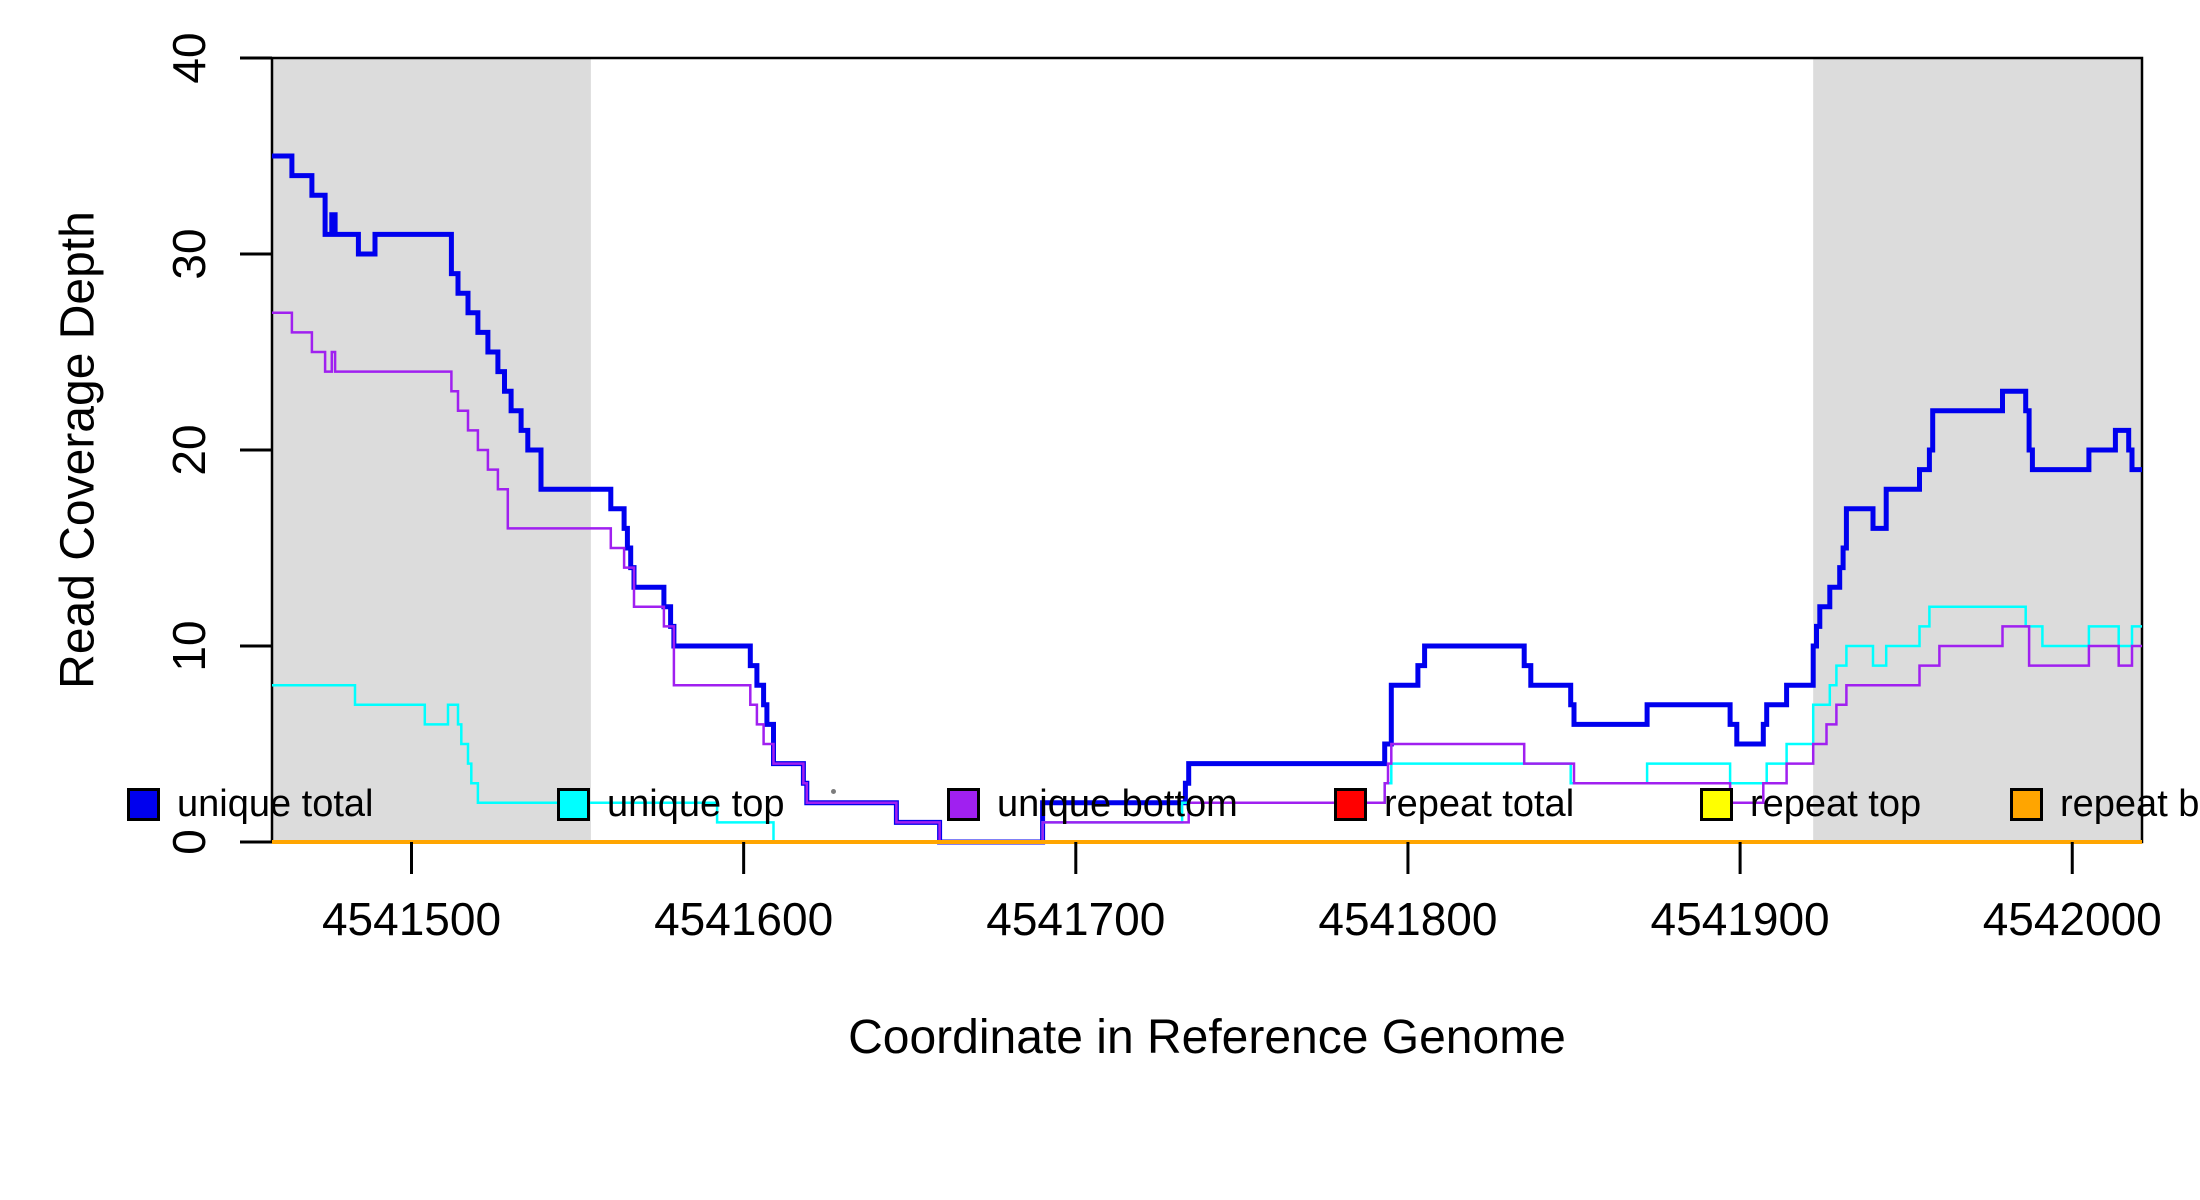  Describe the element at coordinates (189, 449) in the screenshot. I see `y-tick-label: 20` at that location.